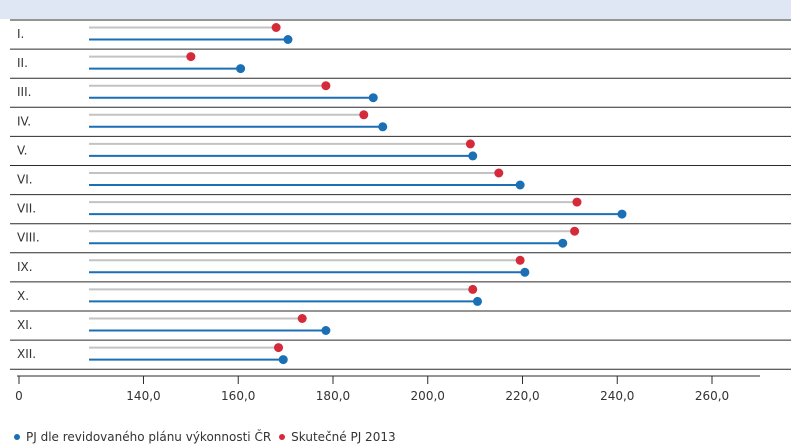  Describe the element at coordinates (428, 396) in the screenshot. I see `x-tick-label: 200,0` at that location.